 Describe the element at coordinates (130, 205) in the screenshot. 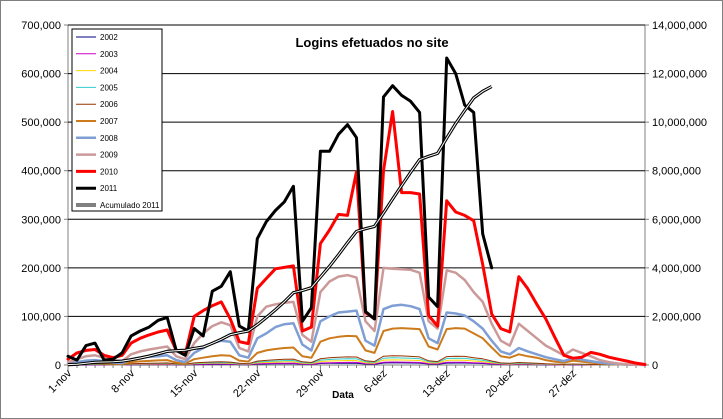

I see `legend-label-acumulado-2011: Acumulado 2011` at that location.